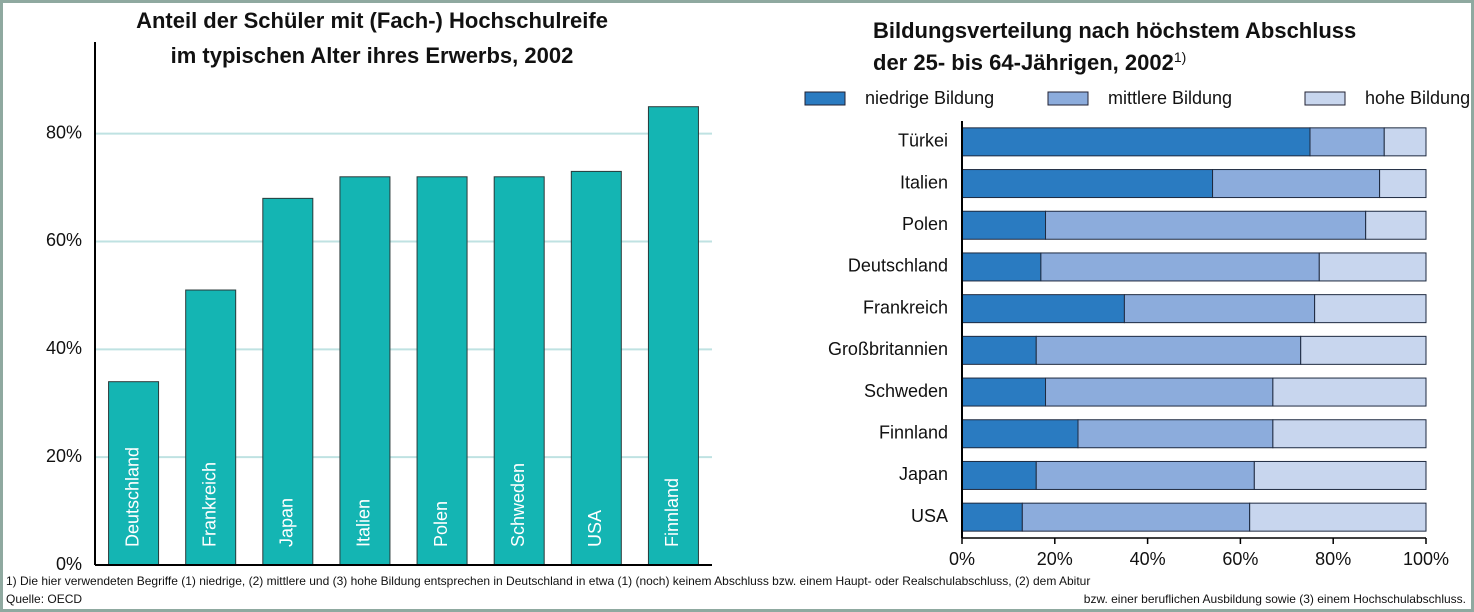 The height and width of the screenshot is (612, 1474). What do you see at coordinates (1170, 98) in the screenshot?
I see `legend-label: mittlere Bildung` at bounding box center [1170, 98].